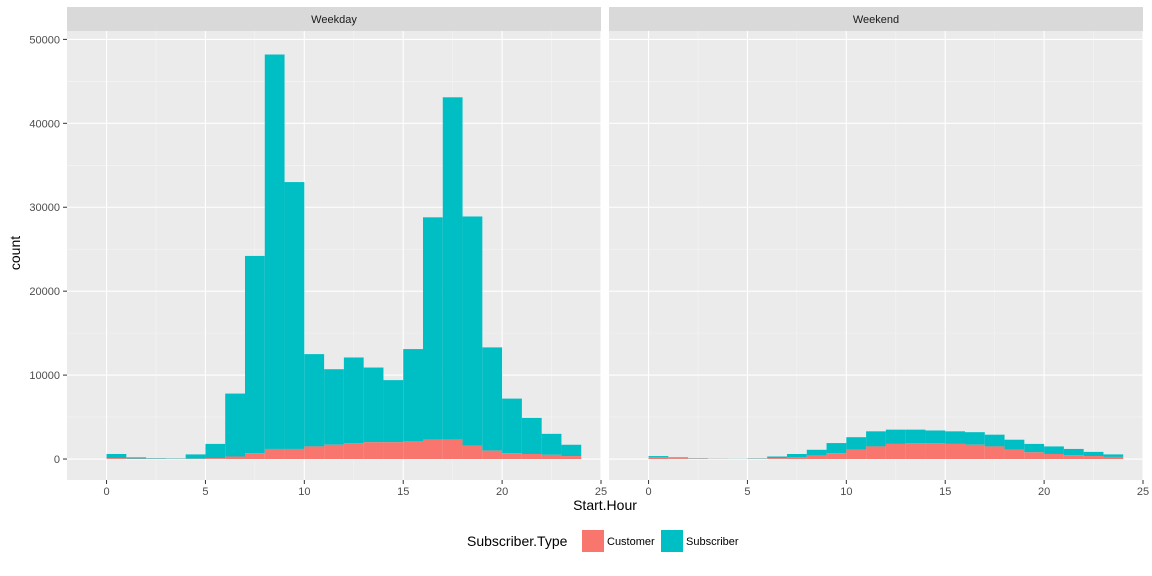 The image size is (1152, 576). I want to click on y-tick-label: 10000, so click(44, 376).